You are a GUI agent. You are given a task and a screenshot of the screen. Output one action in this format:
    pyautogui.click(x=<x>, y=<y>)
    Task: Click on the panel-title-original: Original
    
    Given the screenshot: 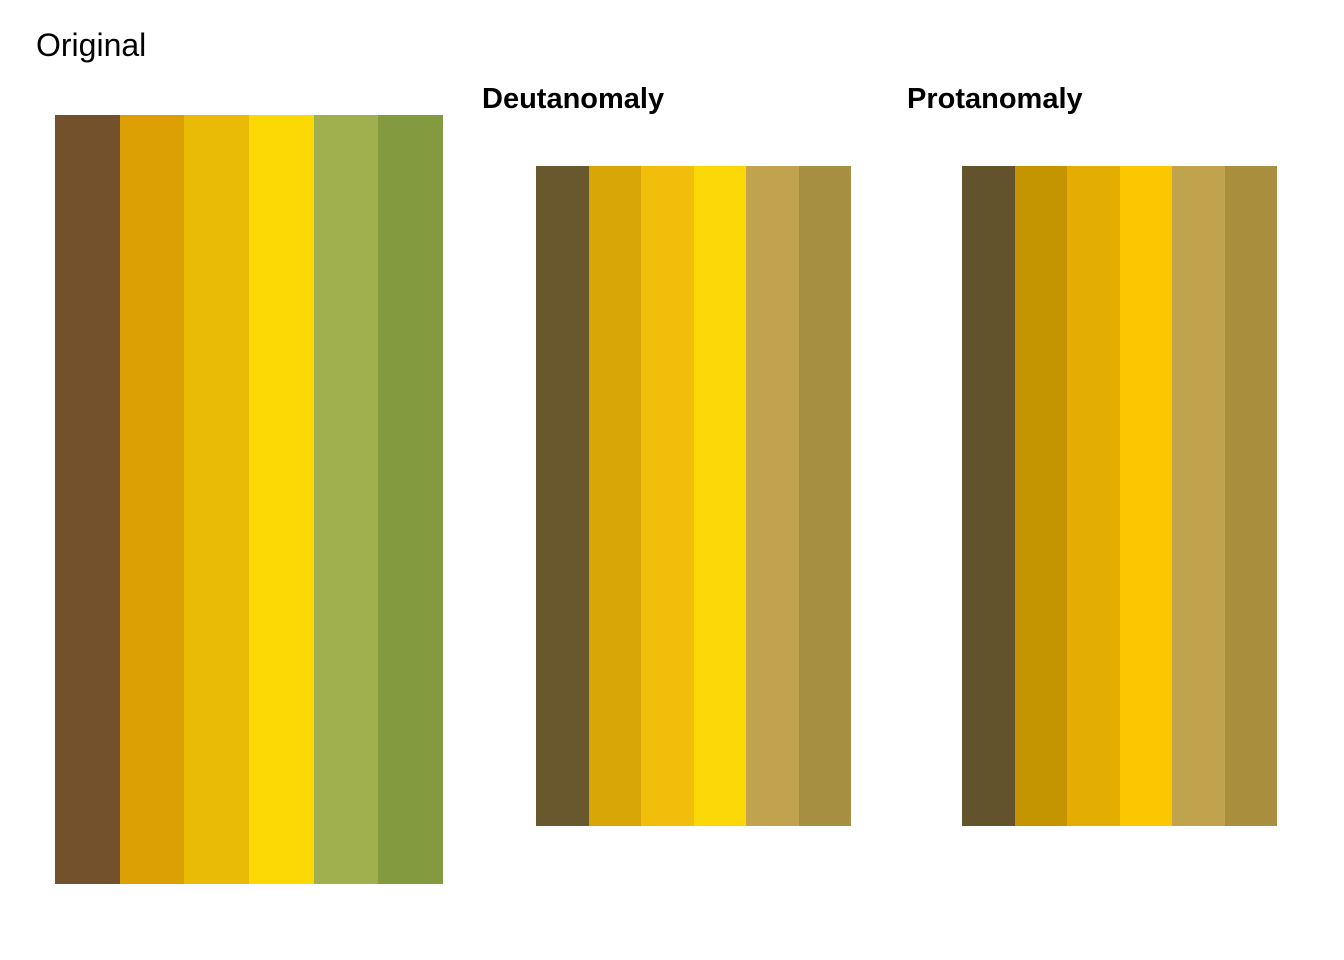 What is the action you would take?
    pyautogui.click(x=91, y=45)
    